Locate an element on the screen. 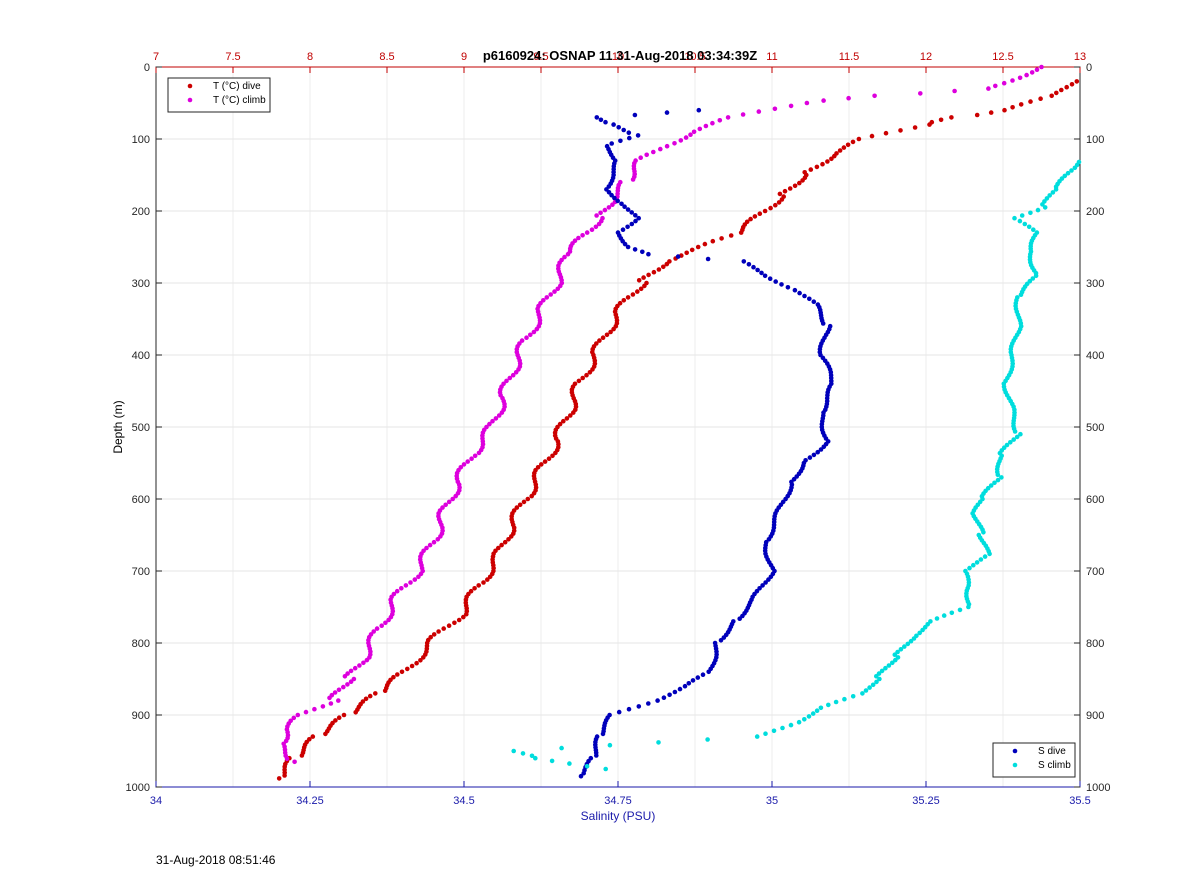 The image size is (1200, 885). y-tick-label-right: 200 is located at coordinates (1095, 212).